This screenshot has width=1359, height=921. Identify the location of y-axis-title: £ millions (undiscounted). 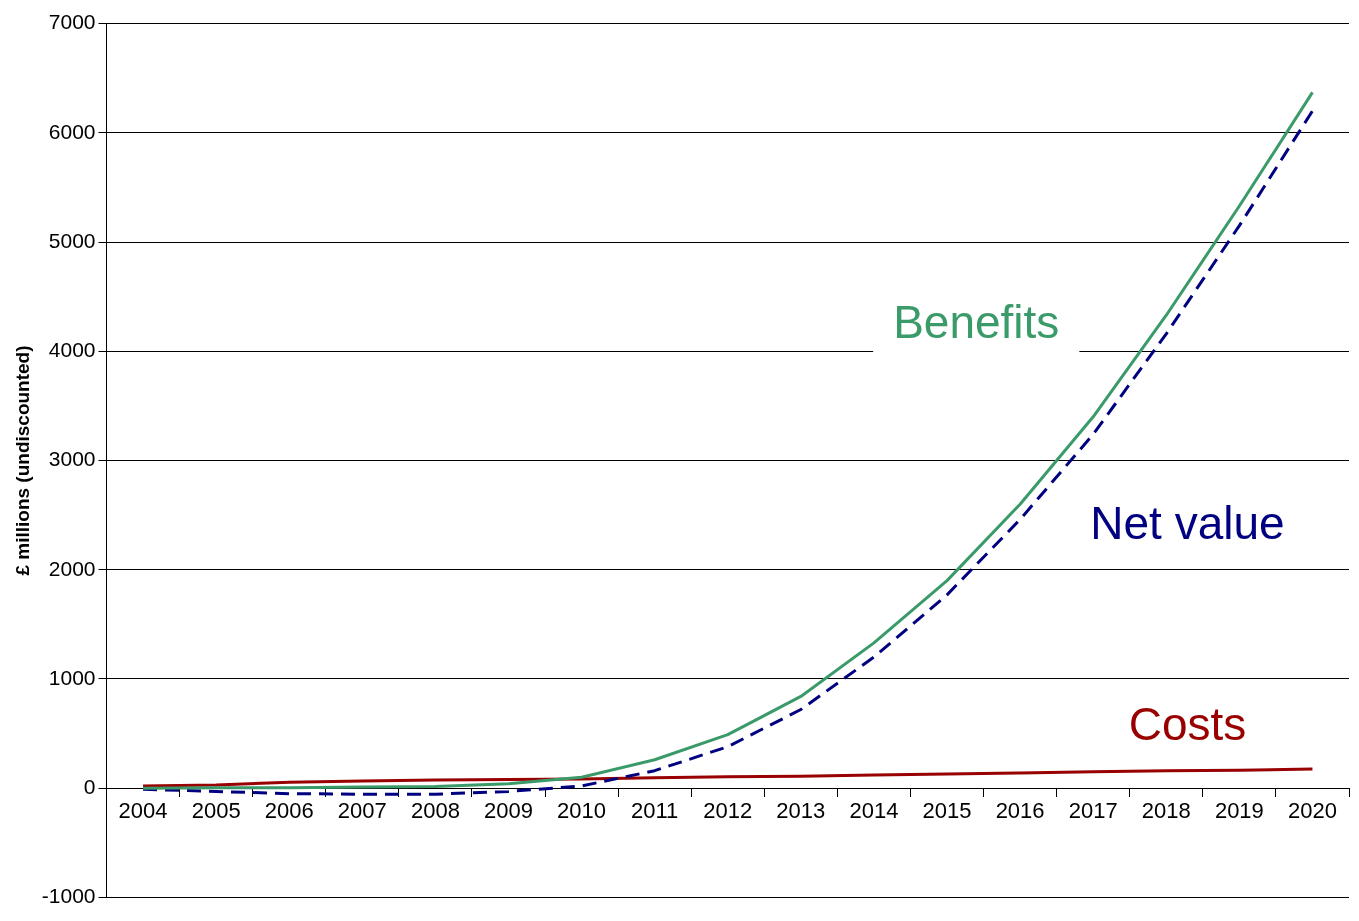
(22, 460).